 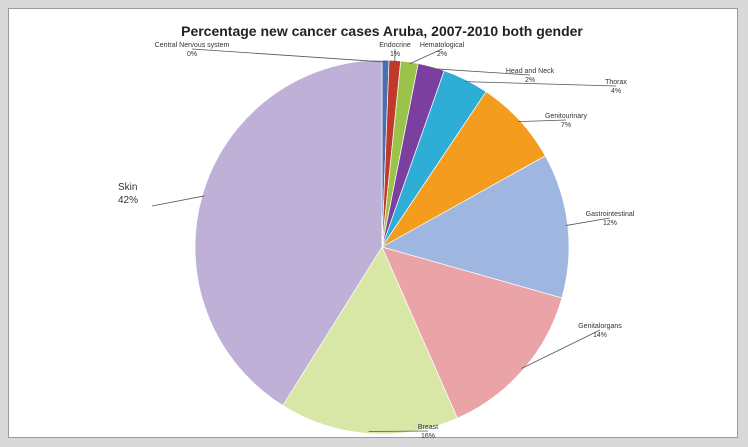 What do you see at coordinates (442, 45) in the screenshot?
I see `slice-label: Hematological` at bounding box center [442, 45].